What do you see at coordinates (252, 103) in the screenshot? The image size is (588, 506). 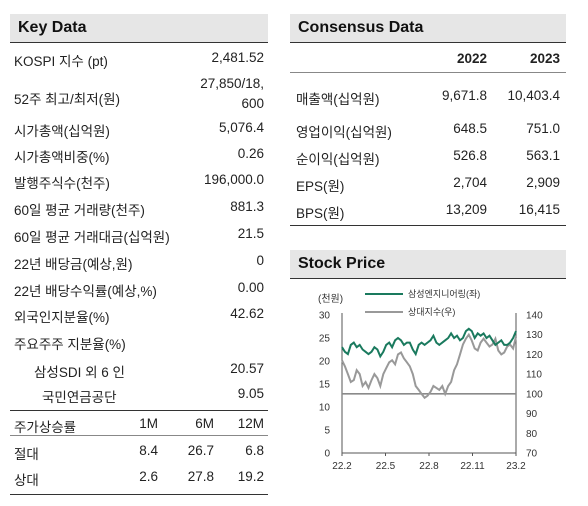 I see `key-data-value: 600` at bounding box center [252, 103].